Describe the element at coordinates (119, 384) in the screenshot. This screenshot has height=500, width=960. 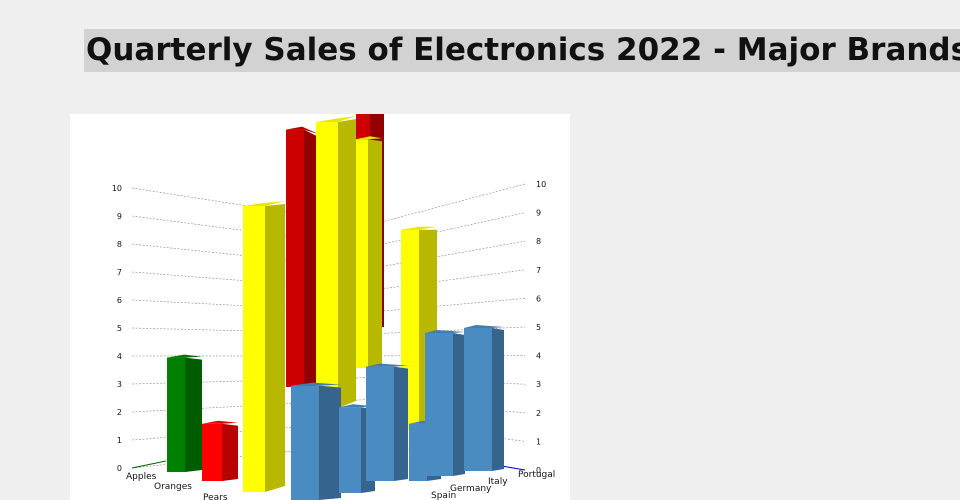
I see `y-tick-label-left: 3` at that location.